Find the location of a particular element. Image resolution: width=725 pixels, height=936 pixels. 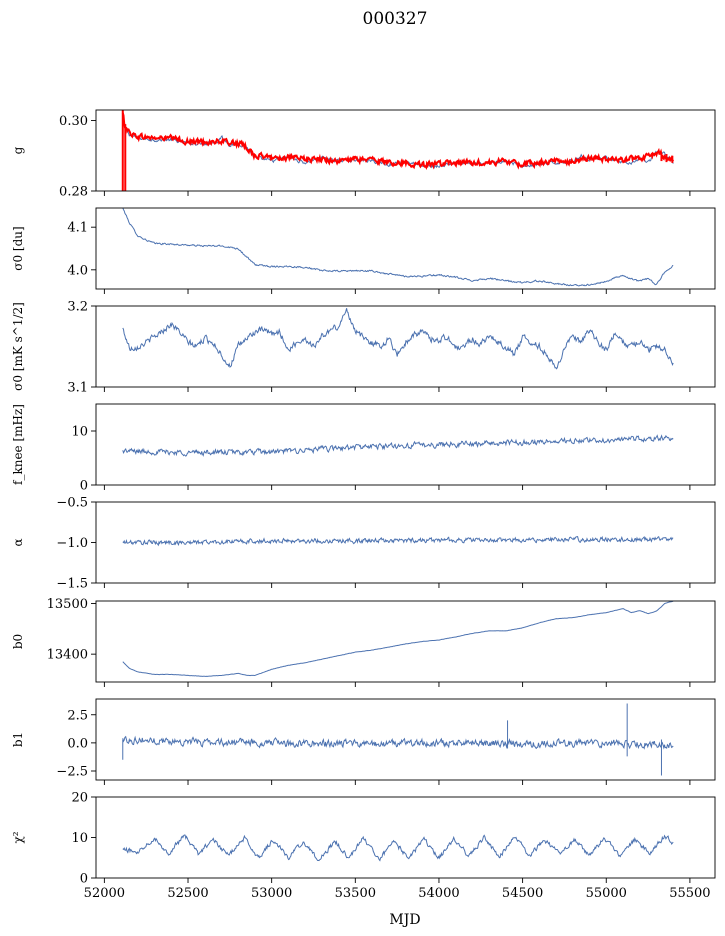

panel-6: 13400 13500 b0 is located at coordinates (363, 642).